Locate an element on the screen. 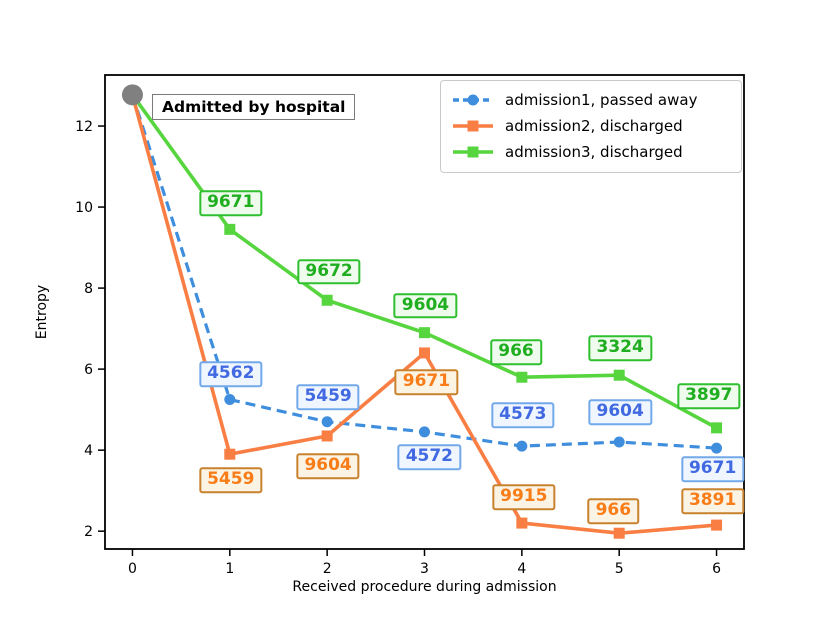 Image resolution: width=830 pixels, height=623 pixels. y-tick-label: 12 is located at coordinates (84, 127).